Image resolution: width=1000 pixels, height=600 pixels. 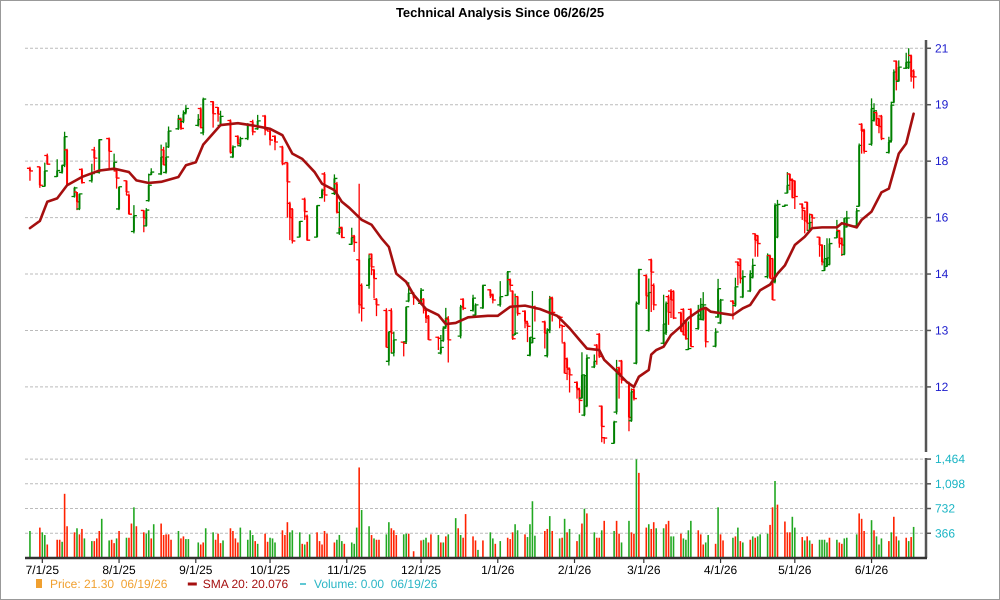 I want to click on y-tick-label: 1,098, so click(x=950, y=483).